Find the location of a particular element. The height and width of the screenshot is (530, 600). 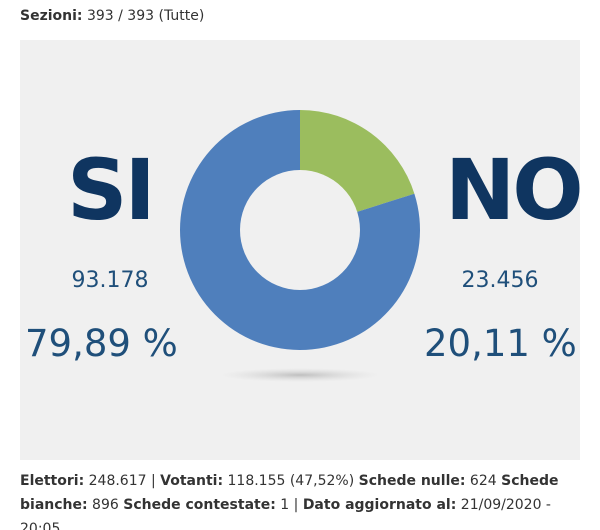

no-label: NO is located at coordinates (514, 190).